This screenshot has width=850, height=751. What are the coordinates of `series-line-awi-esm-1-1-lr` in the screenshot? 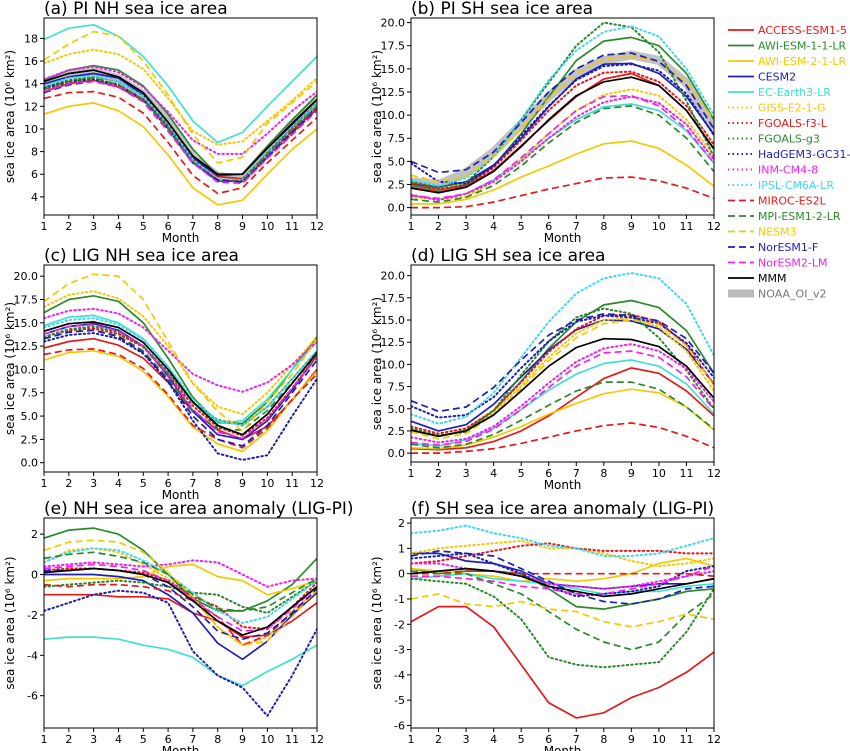 It's located at (562, 113).